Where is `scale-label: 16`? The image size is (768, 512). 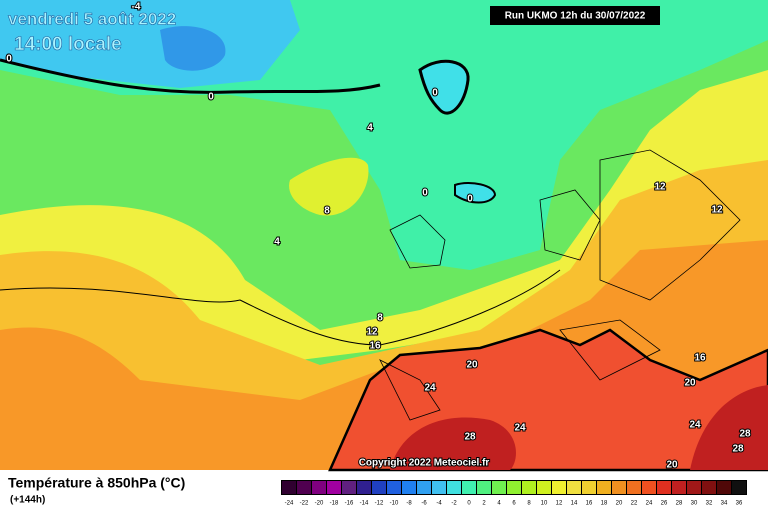
scale-label: 16 is located at coordinates (589, 504).